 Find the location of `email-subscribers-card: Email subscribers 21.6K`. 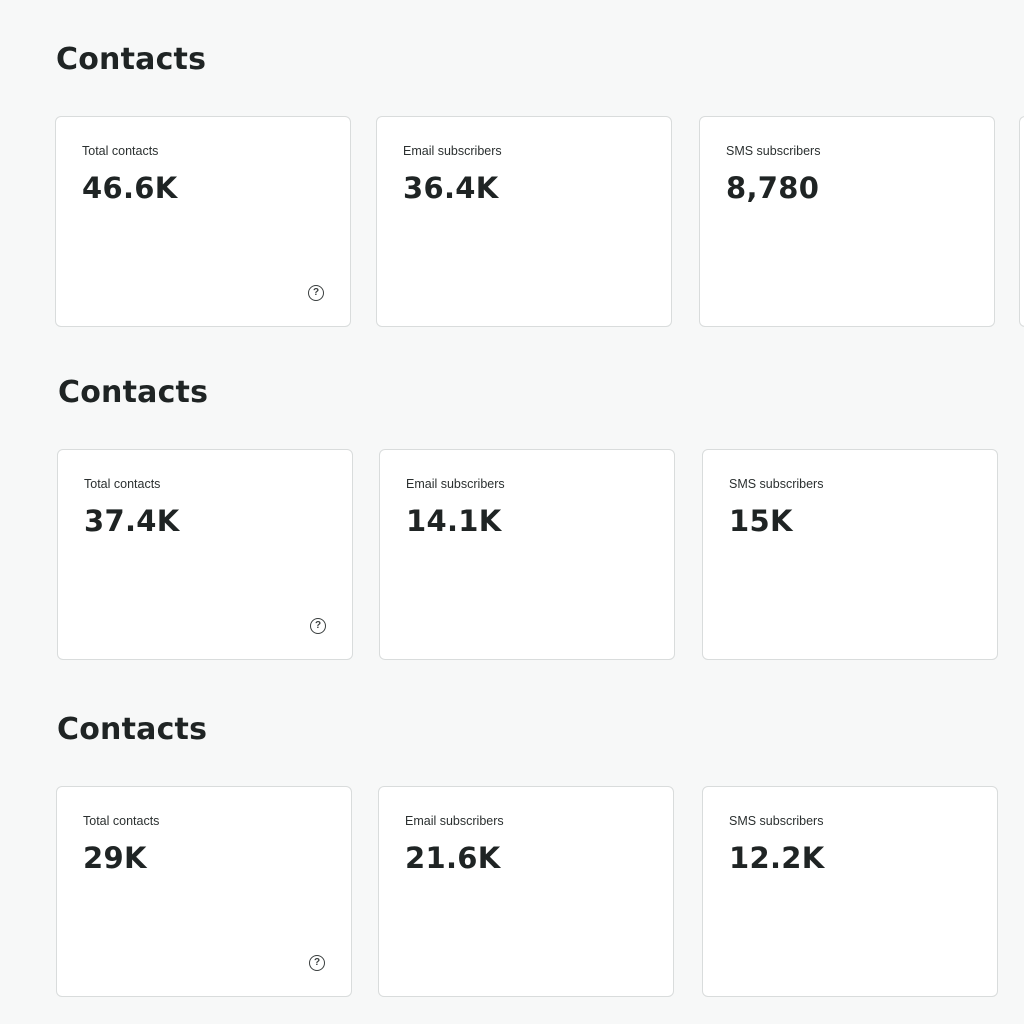

email-subscribers-card: Email subscribers 21.6K is located at coordinates (526, 891).